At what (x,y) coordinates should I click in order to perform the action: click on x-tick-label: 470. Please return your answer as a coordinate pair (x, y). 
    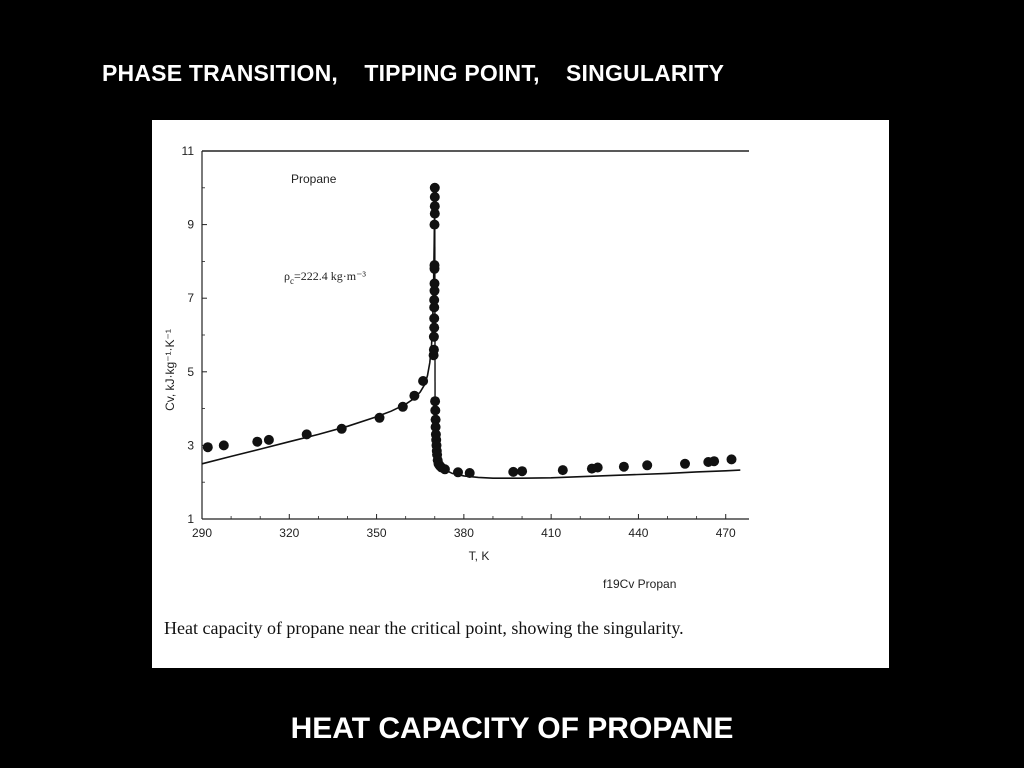
    Looking at the image, I should click on (726, 533).